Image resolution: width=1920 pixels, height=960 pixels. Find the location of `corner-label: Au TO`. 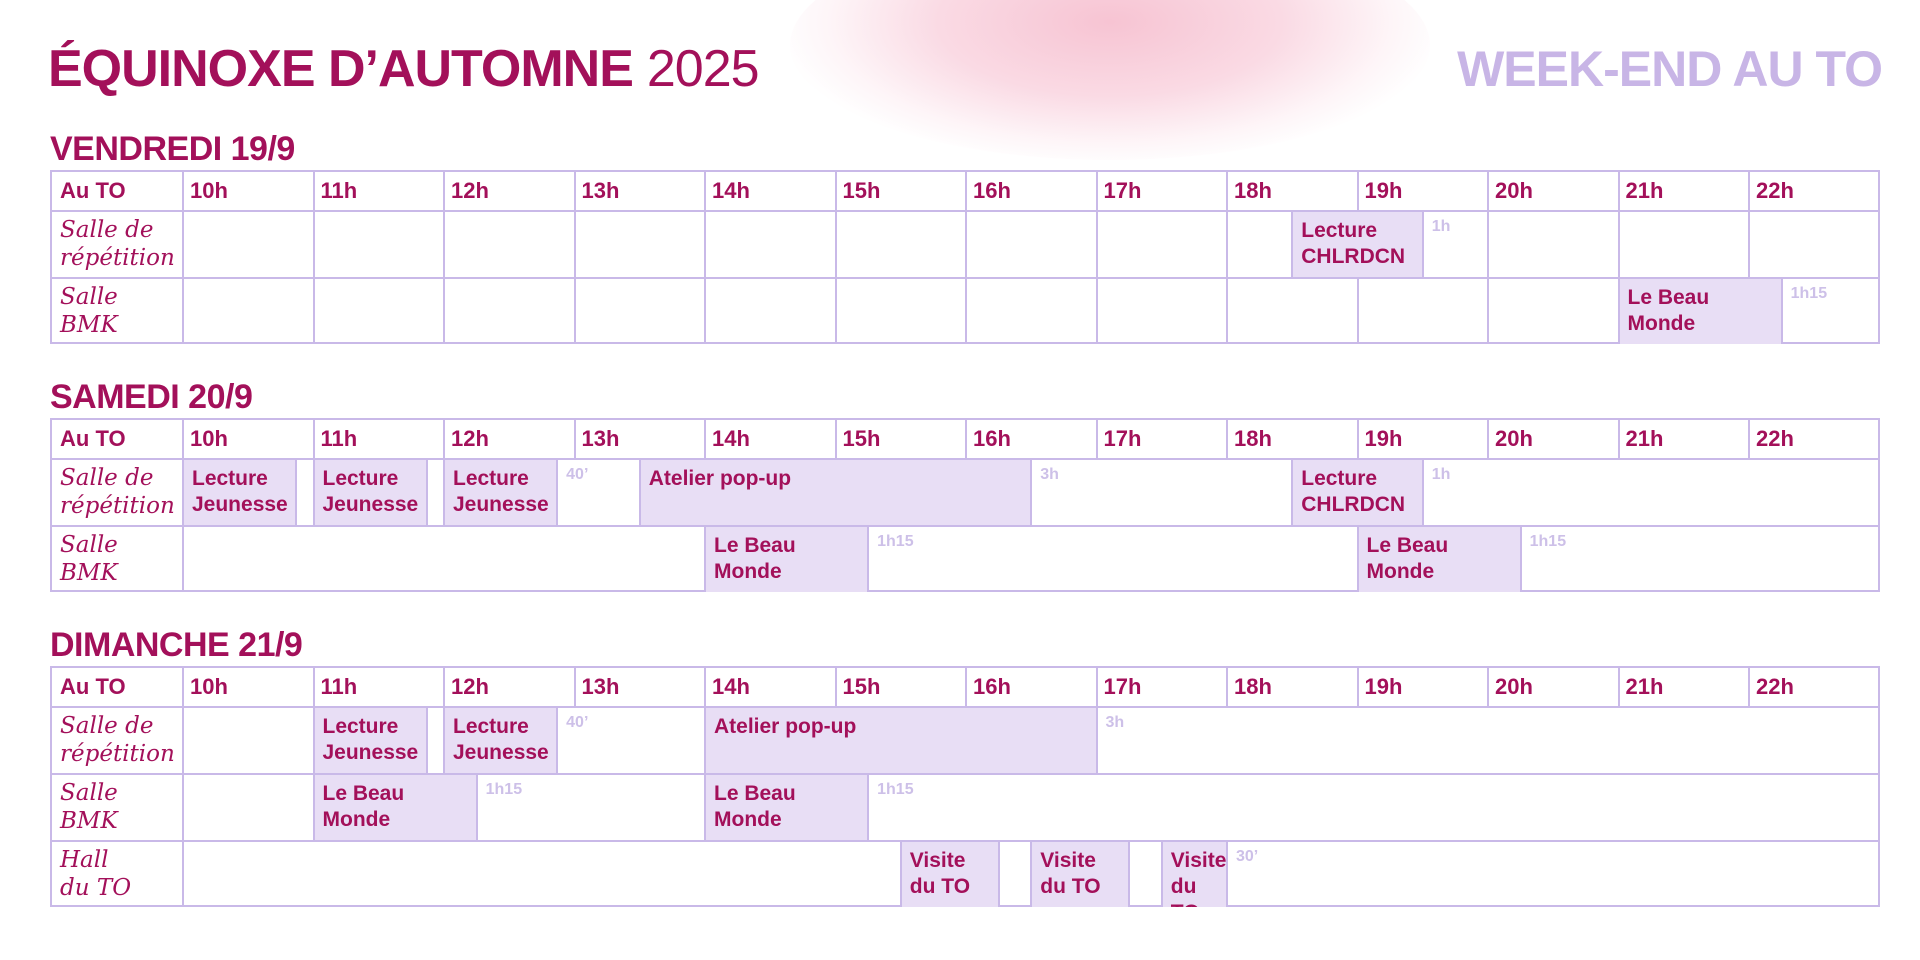

corner-label: Au TO is located at coordinates (93, 190).